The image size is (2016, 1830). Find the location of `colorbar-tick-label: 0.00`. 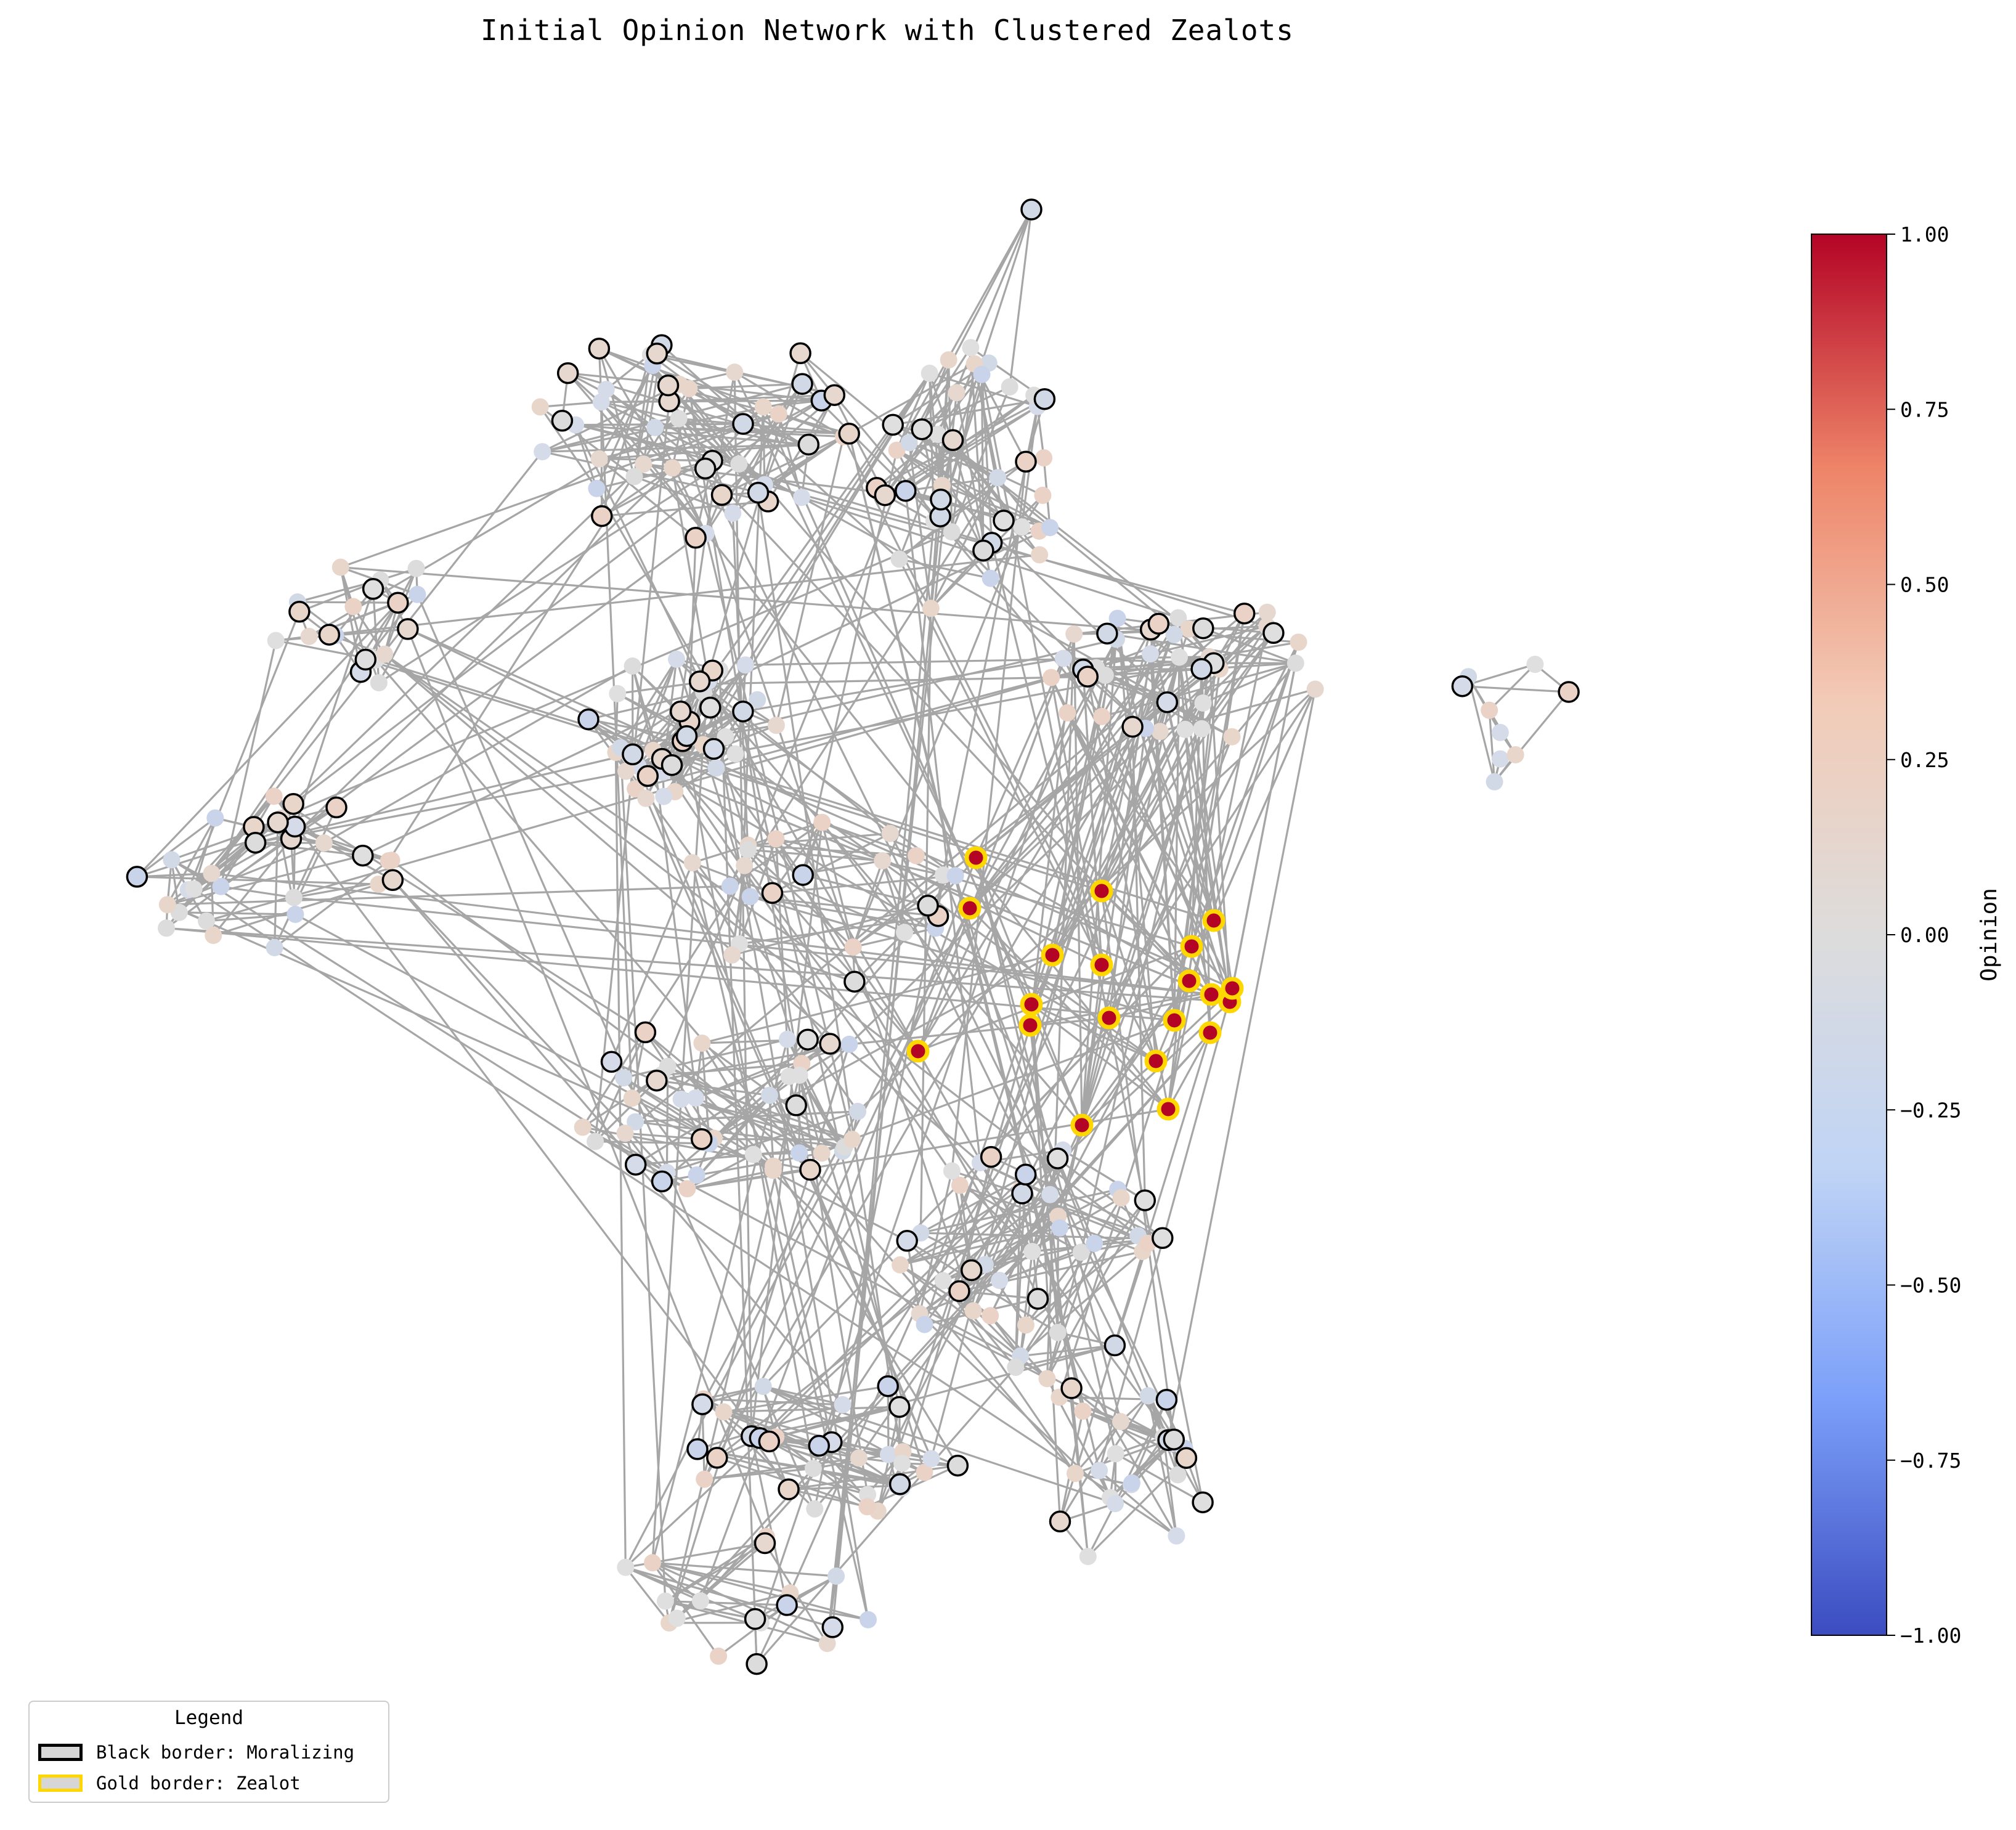

colorbar-tick-label: 0.00 is located at coordinates (1924, 935).